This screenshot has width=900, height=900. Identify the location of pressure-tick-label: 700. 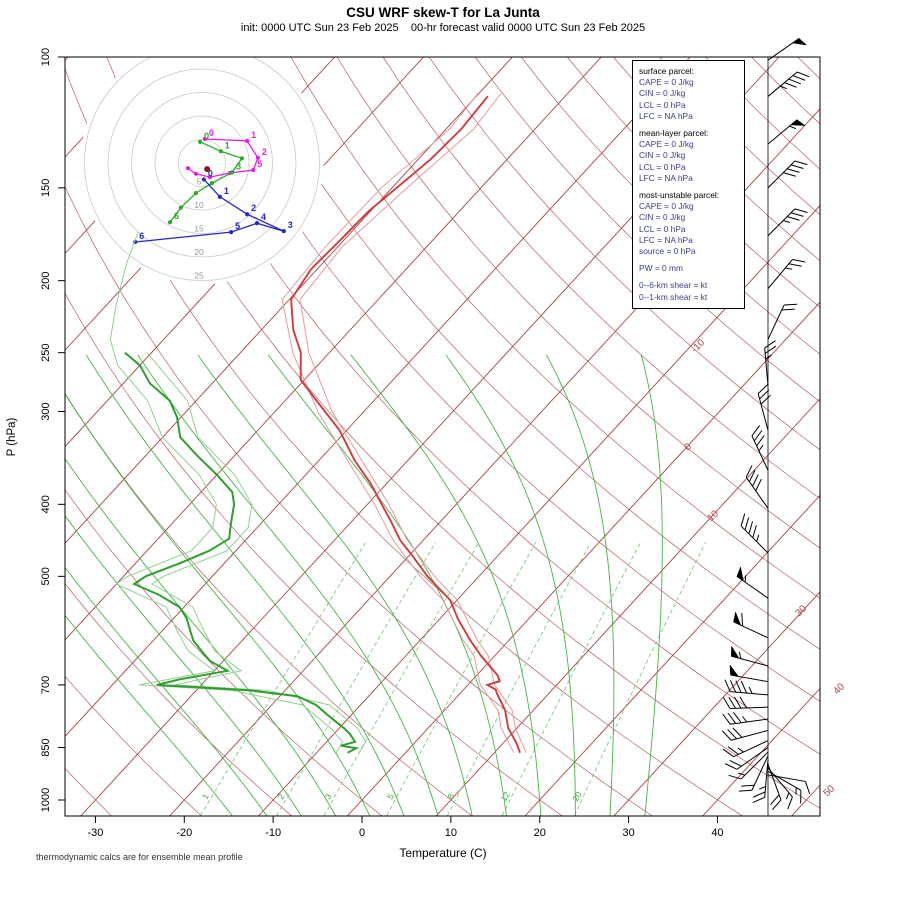
(46, 685).